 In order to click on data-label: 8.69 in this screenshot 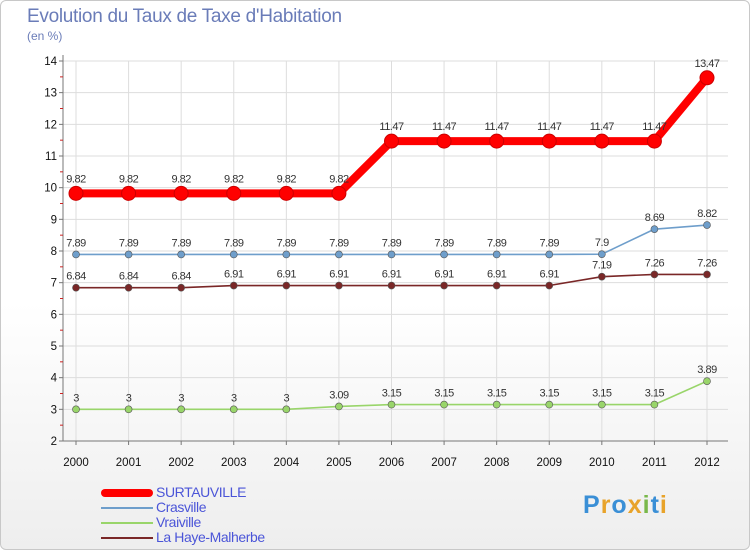, I will do `click(655, 218)`.